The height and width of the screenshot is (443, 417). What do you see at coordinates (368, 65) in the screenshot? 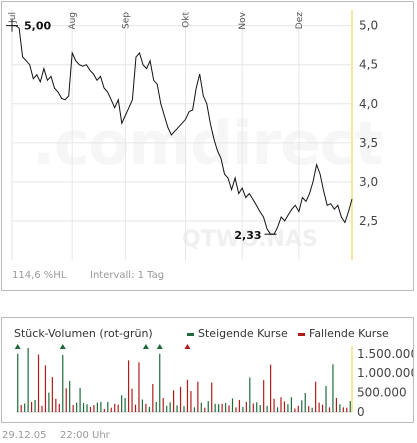
I see `price-y-tick: 4,5` at bounding box center [368, 65].